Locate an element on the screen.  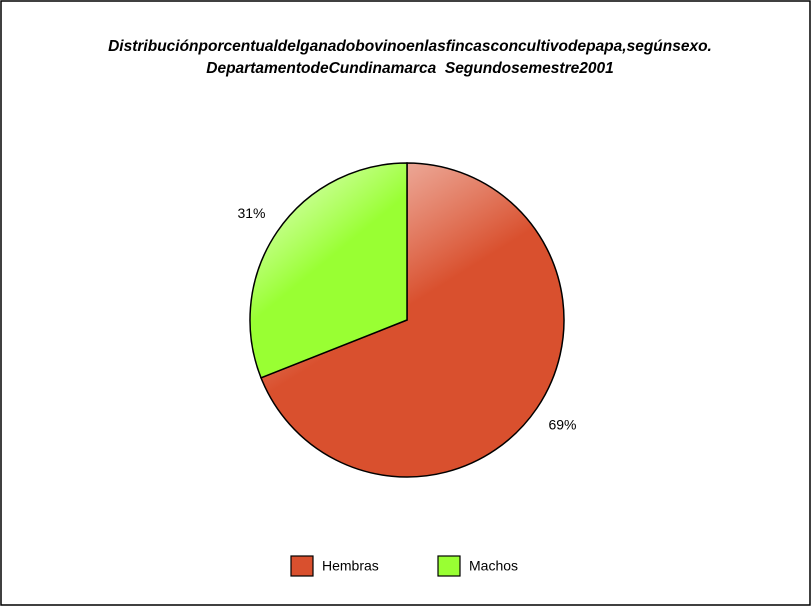
pie-slice-shade is located at coordinates (328, 270).